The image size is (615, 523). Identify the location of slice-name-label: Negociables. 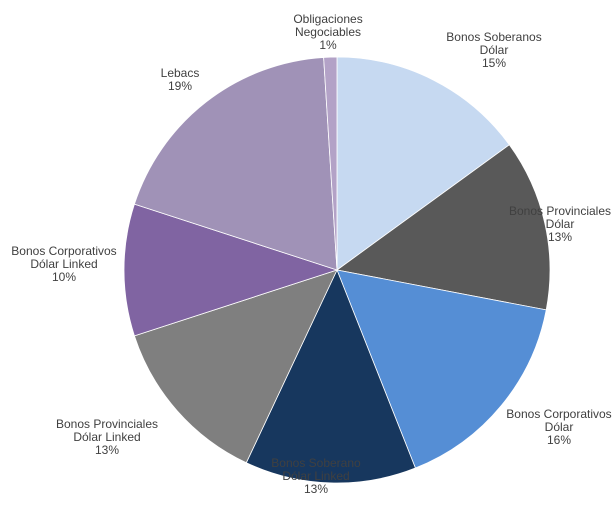
(328, 32).